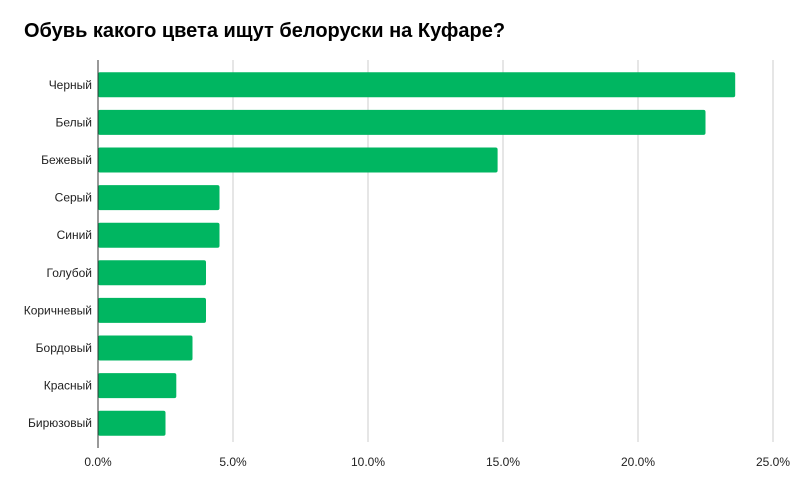 Image resolution: width=796 pixels, height=487 pixels. I want to click on x-tick-label: 10.0%, so click(368, 462).